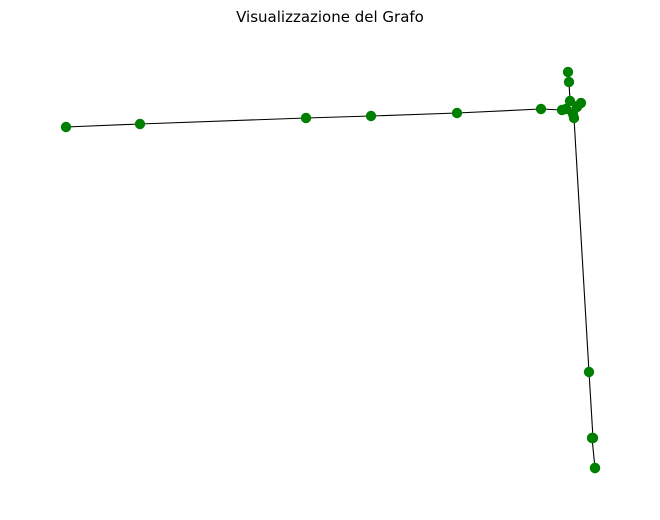 This screenshot has width=660, height=520. What do you see at coordinates (595, 468) in the screenshot?
I see `graph-node-n19` at bounding box center [595, 468].